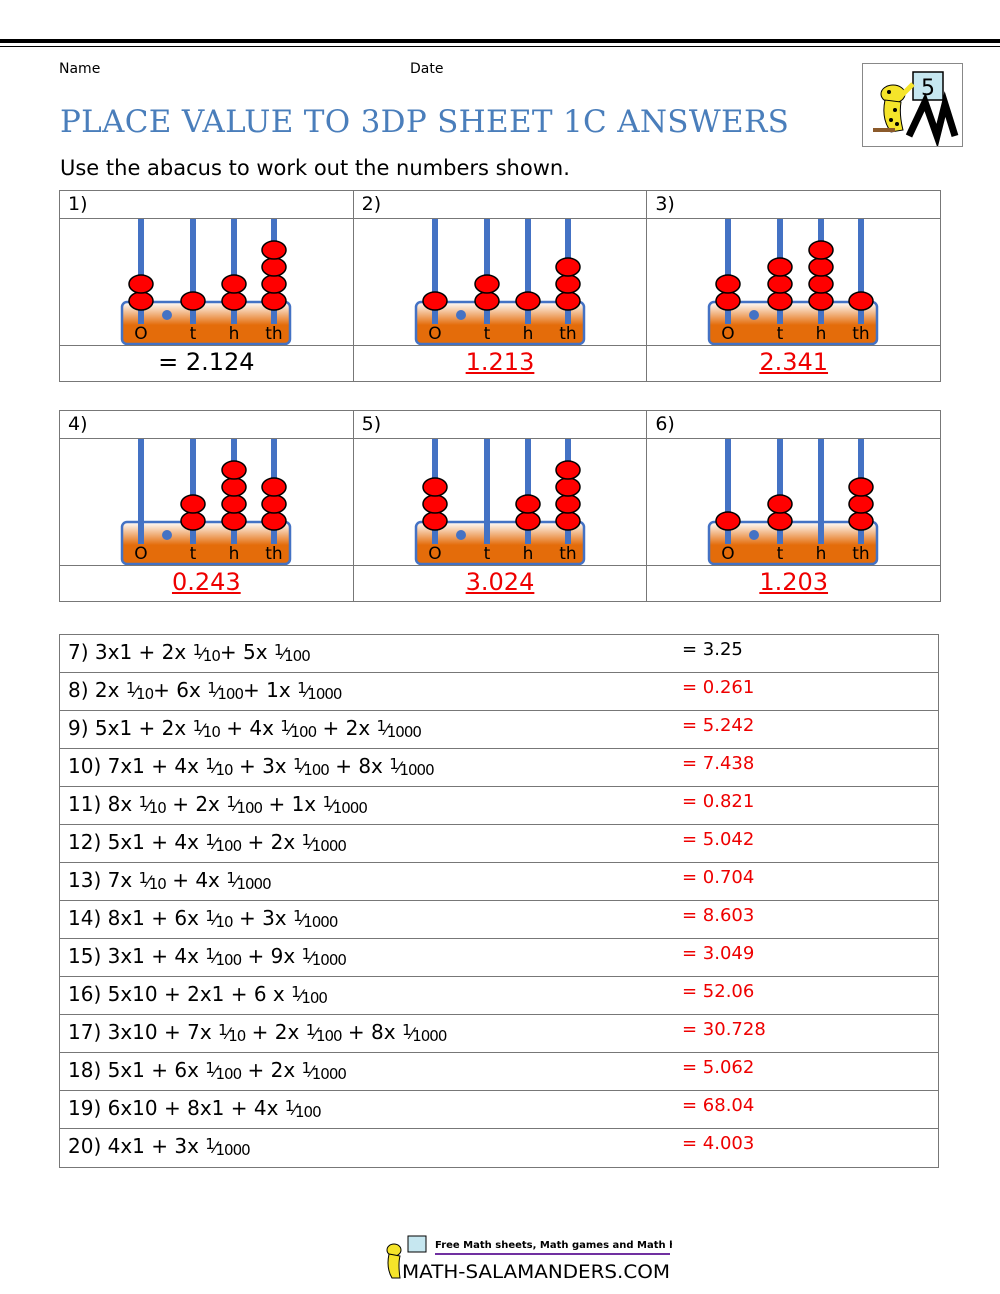  I want to click on problem-expression: 12) 5x1 + 4x 1⁄100 + 2x 1⁄1000, so click(207, 842).